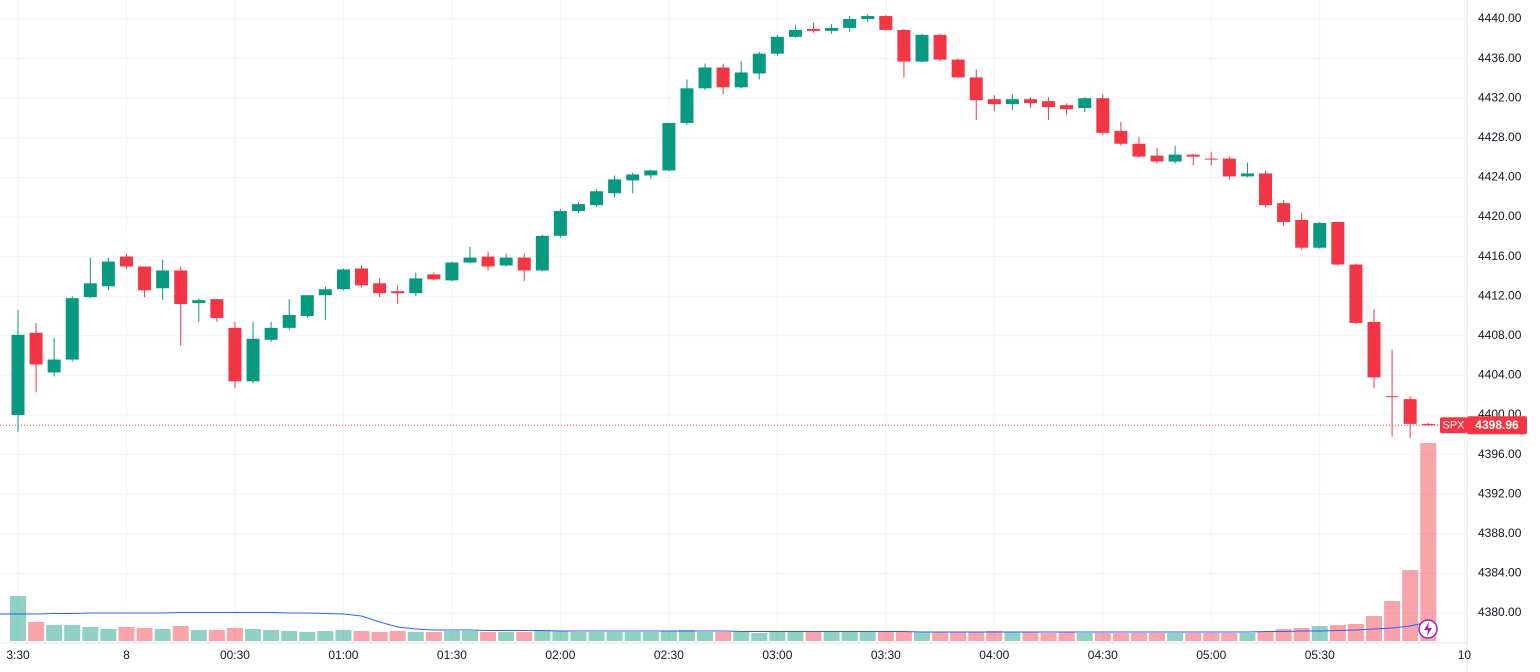 The width and height of the screenshot is (1540, 672). Describe the element at coordinates (1453, 425) in the screenshot. I see `symbol-tag` at that location.